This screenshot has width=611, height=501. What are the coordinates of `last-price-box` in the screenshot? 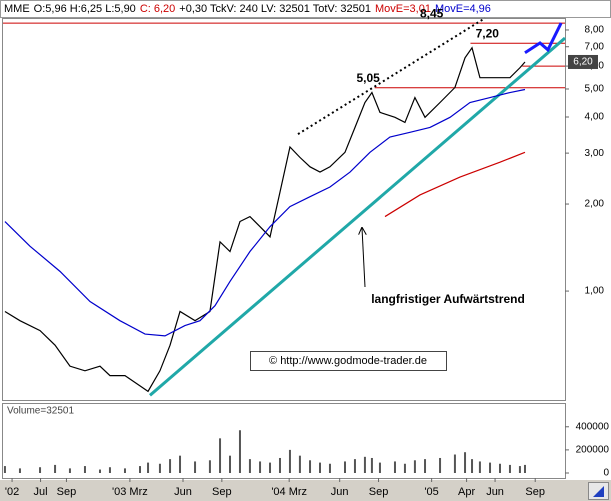 It's located at (583, 61).